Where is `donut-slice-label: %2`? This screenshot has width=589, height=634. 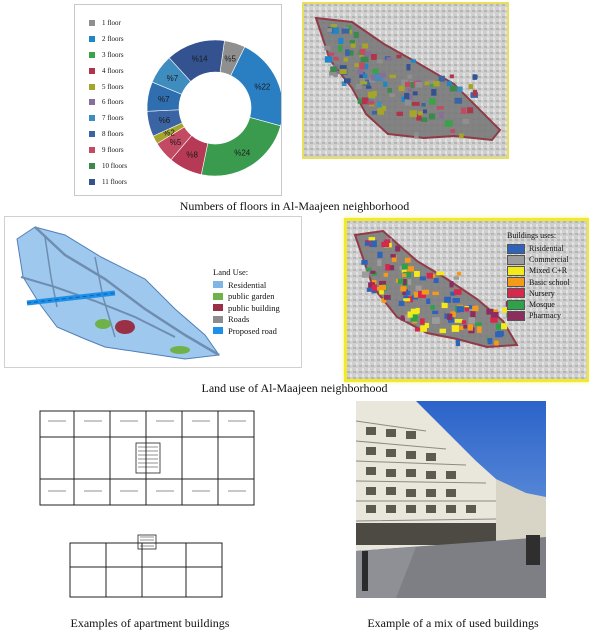
donut-slice-label: %2 is located at coordinates (169, 132).